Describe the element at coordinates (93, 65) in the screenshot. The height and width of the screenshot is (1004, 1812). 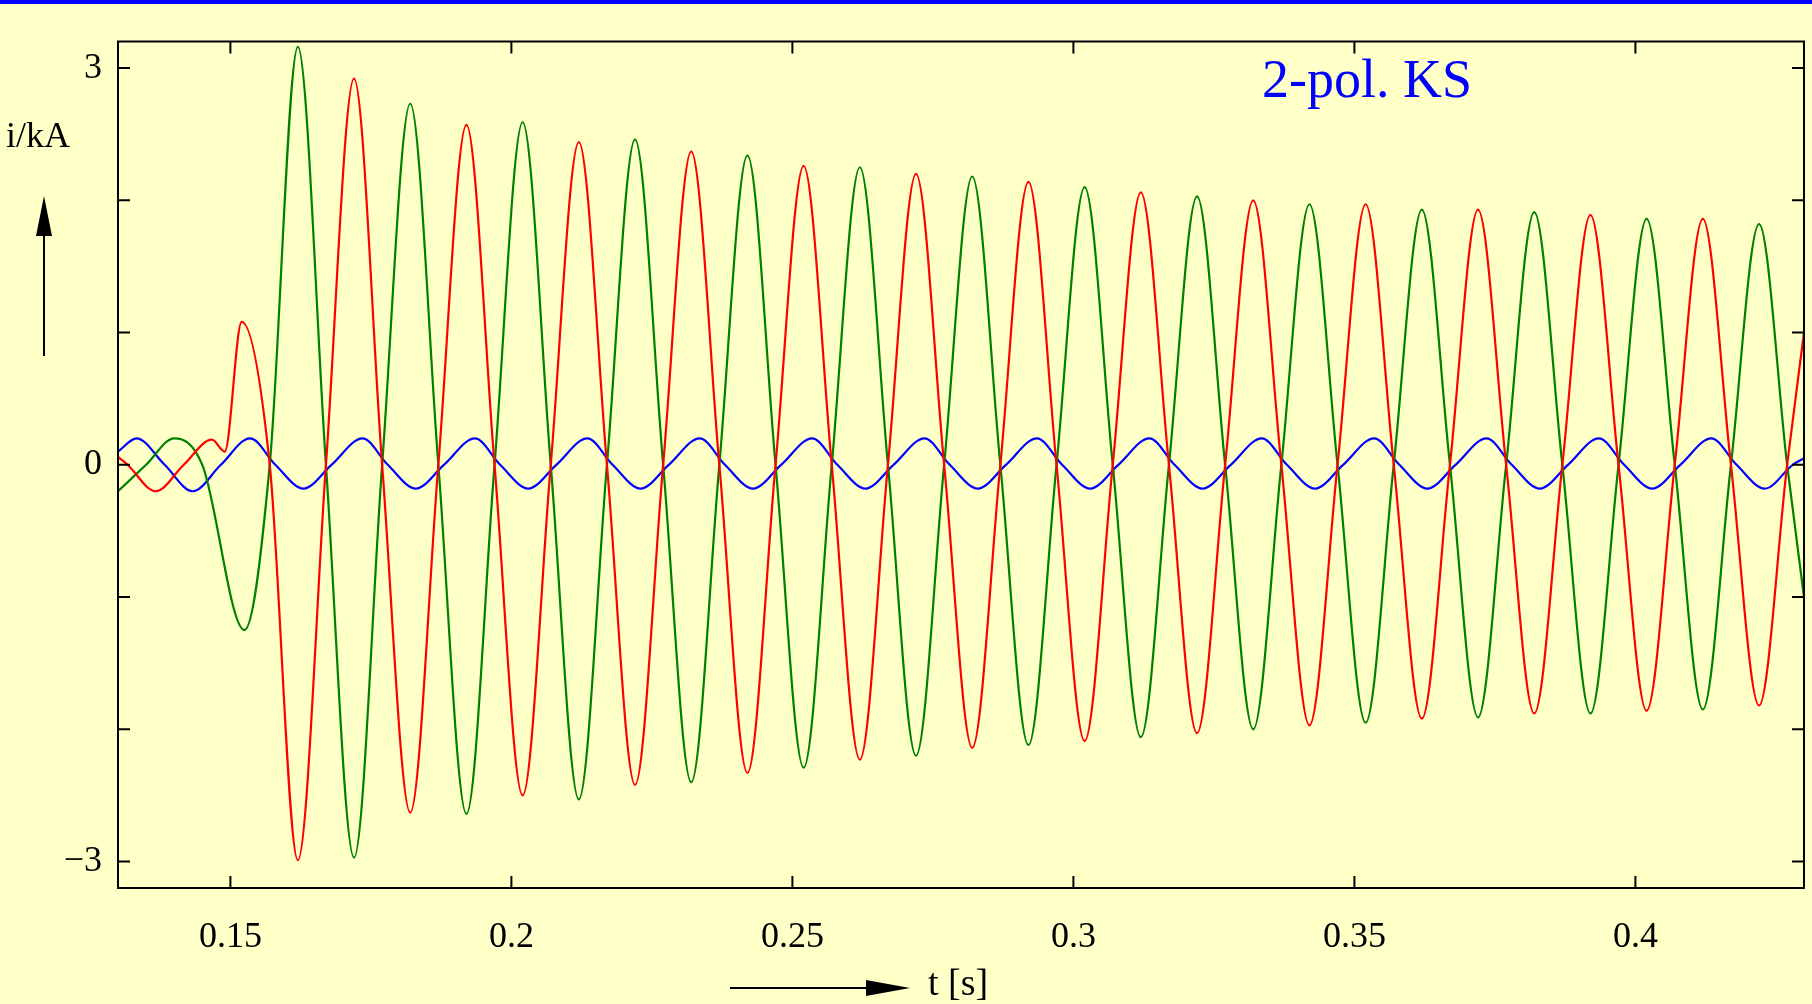
I see `y-tick-label: 3` at that location.